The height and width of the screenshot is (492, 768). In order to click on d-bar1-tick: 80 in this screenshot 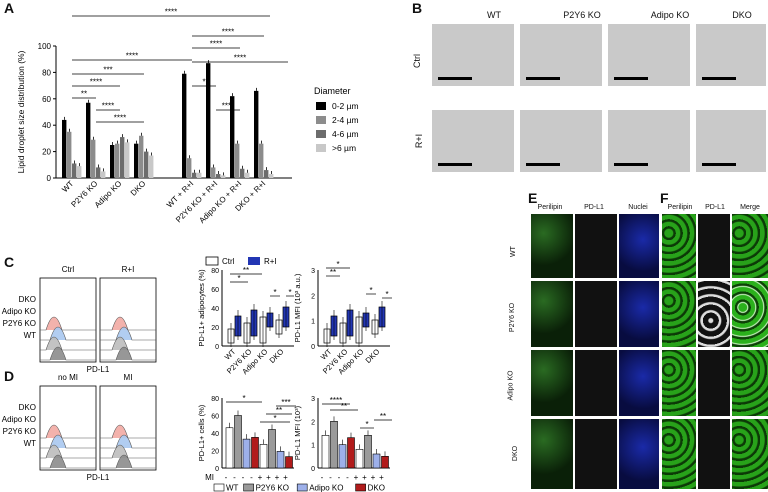, I will do `click(215, 399)`.